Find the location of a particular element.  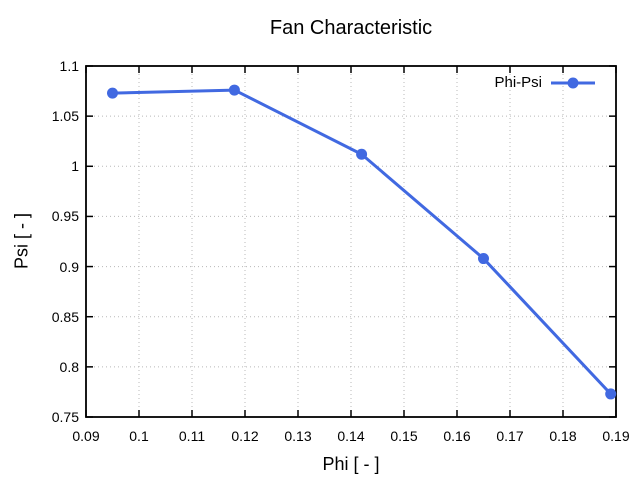

y-tick-label: 0.85 is located at coordinates (65, 316).